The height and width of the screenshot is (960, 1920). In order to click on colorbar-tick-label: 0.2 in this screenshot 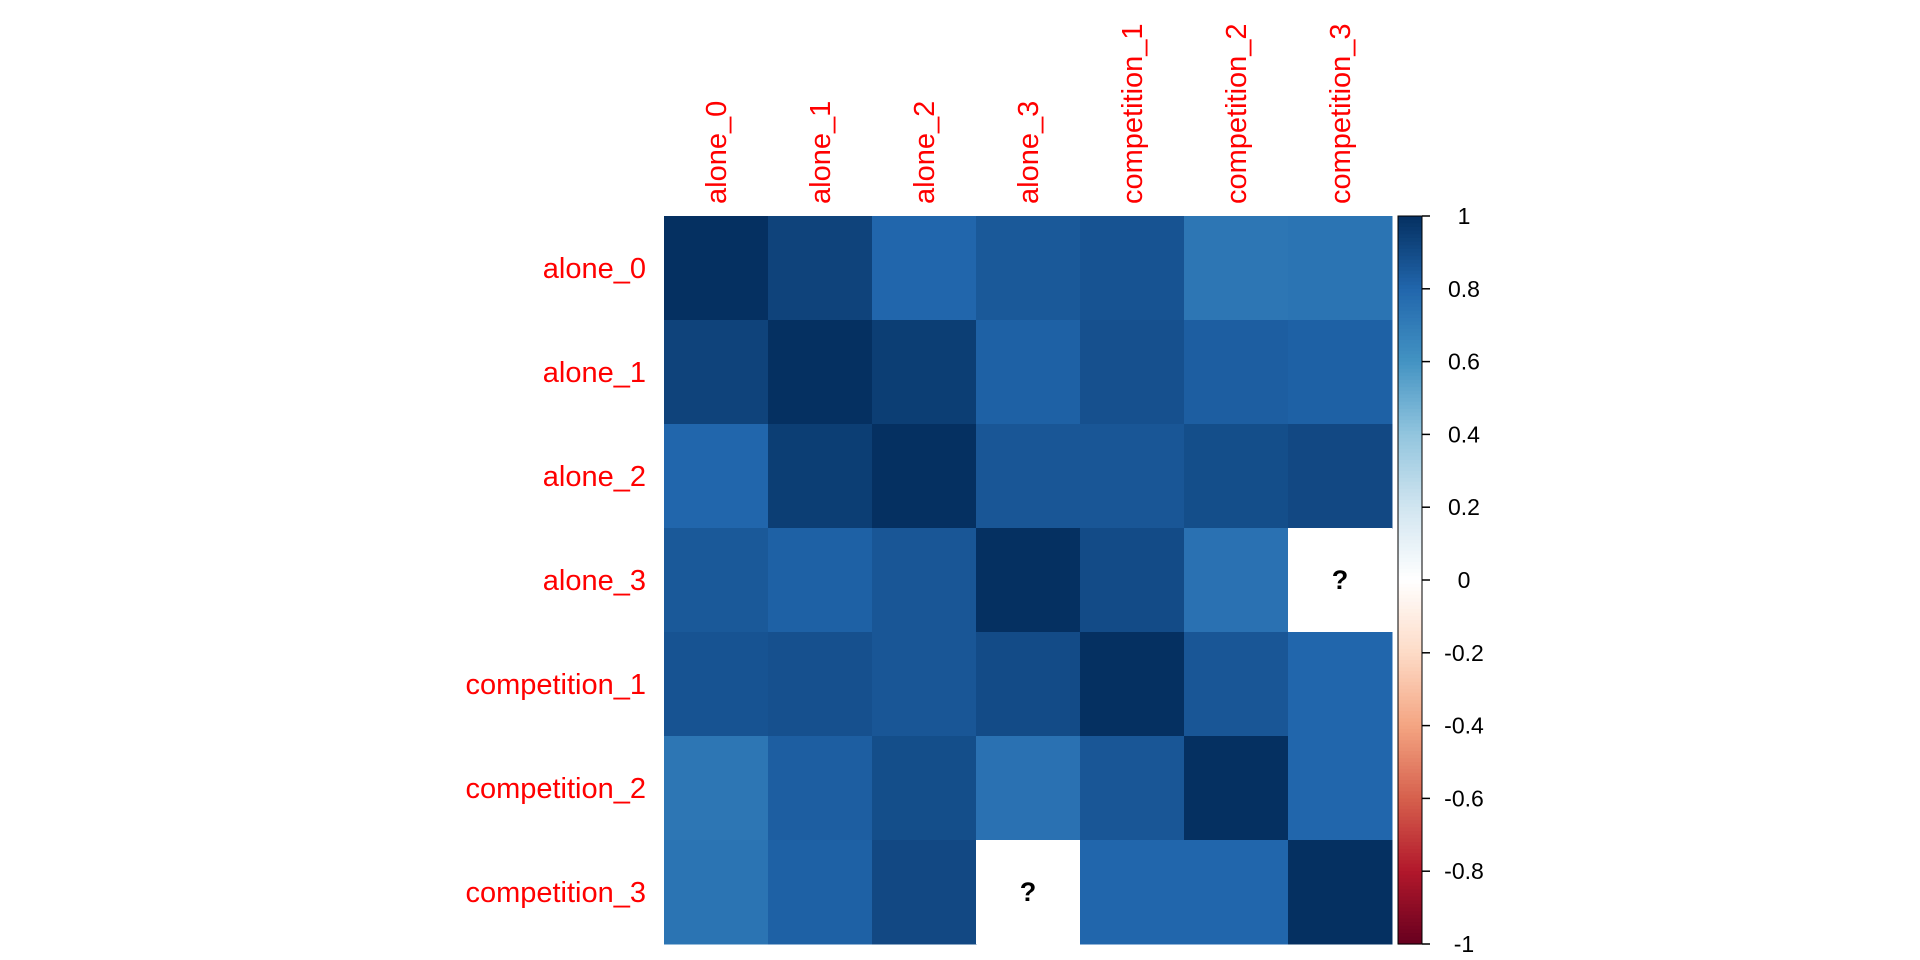, I will do `click(1464, 507)`.